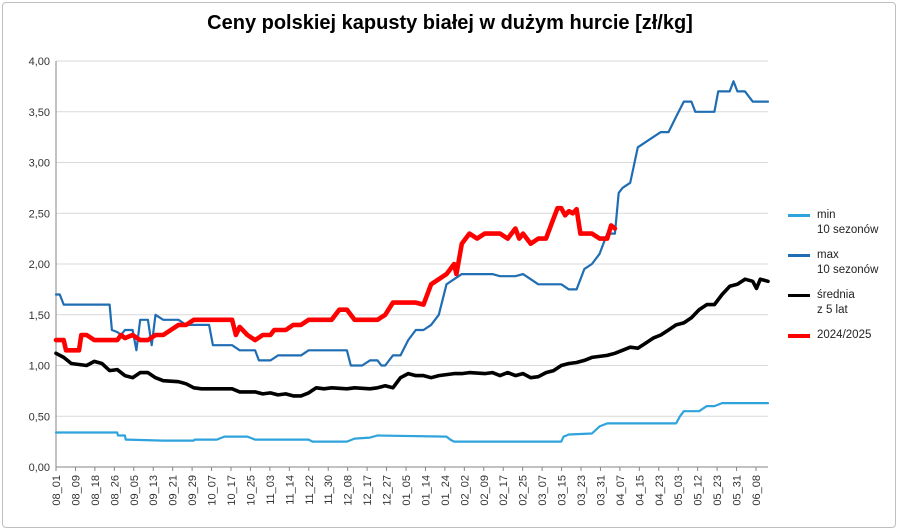 The image size is (900, 532). I want to click on x-tick-label: 08_09, so click(76, 490).